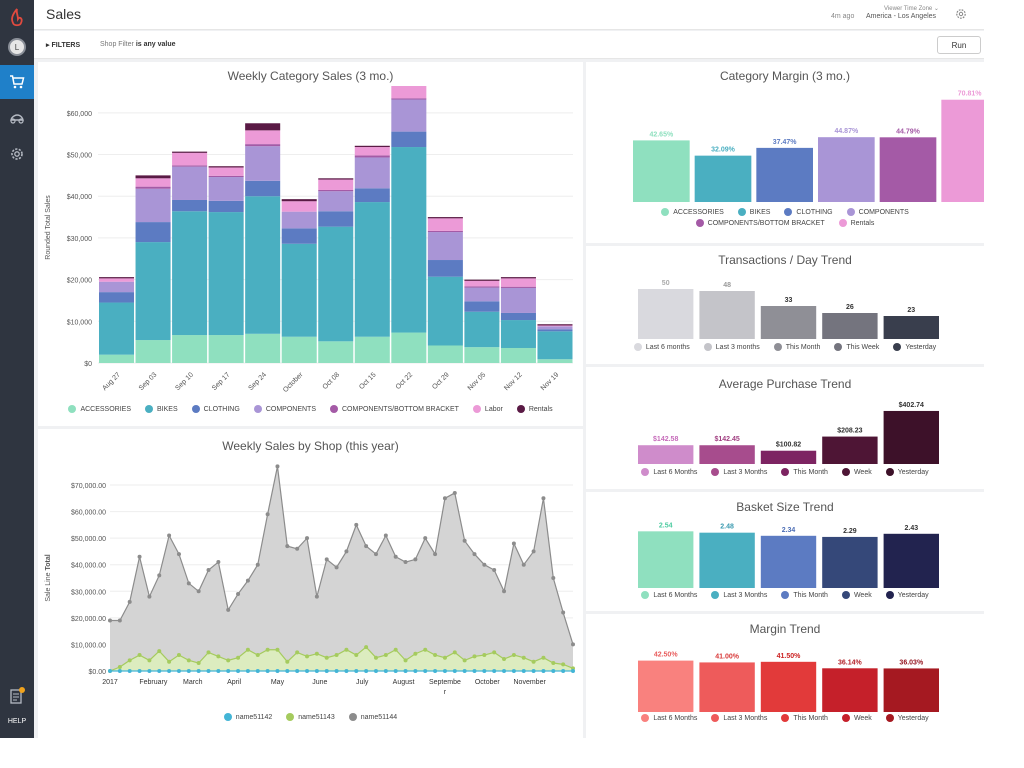 This screenshot has width=1024, height=768. Describe the element at coordinates (911, 9) in the screenshot. I see `timezone-label: Viewer Time Zone ⌄` at that location.